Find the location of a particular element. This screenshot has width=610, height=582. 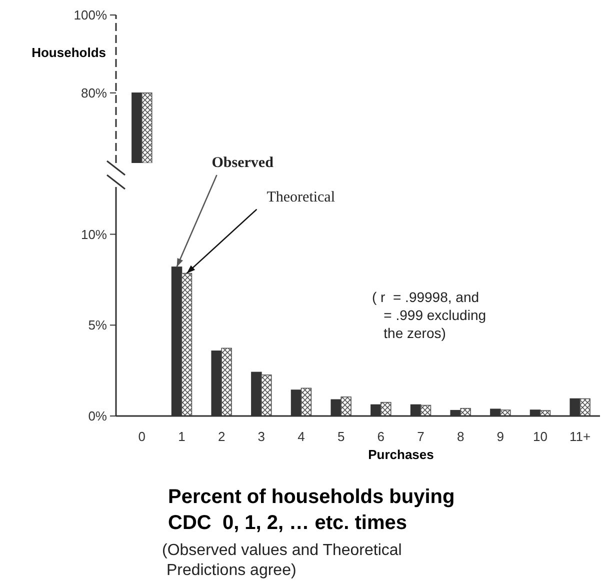

text: Observed is located at coordinates (243, 162).